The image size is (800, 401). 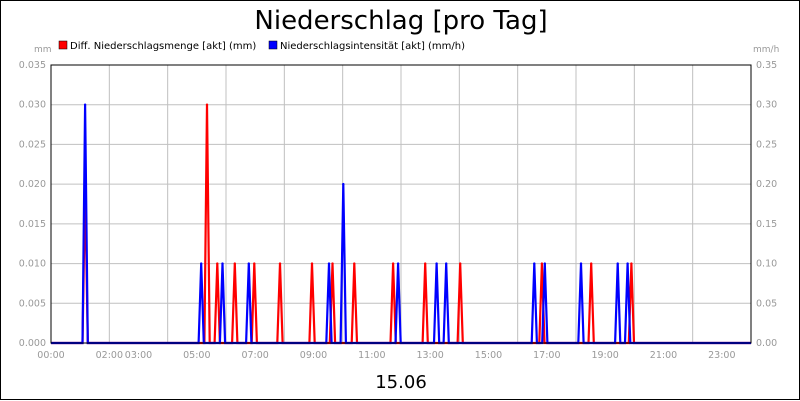 What do you see at coordinates (32, 303) in the screenshot?
I see `y-tick-label-left: 0.005` at bounding box center [32, 303].